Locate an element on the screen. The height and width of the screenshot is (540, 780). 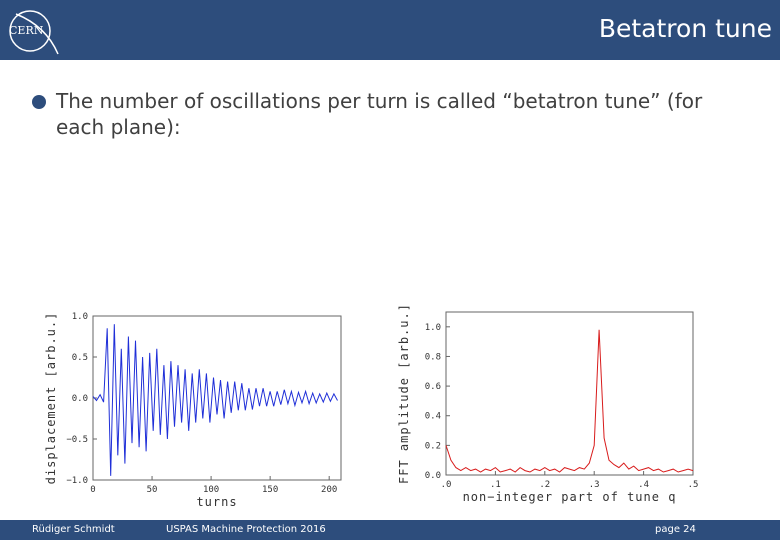
y-tick-label: −1.0 is located at coordinates (77, 481).